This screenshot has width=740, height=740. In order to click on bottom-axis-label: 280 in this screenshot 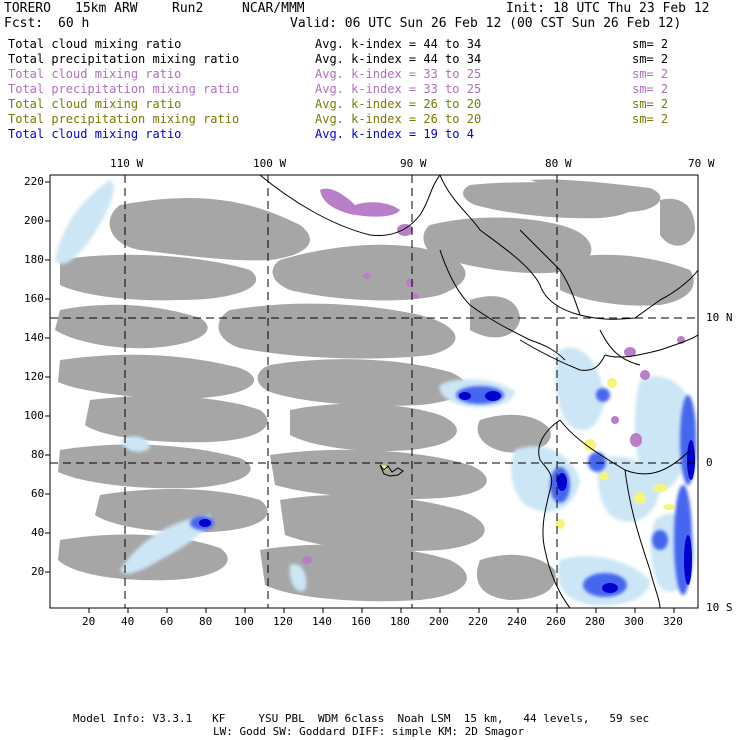, I will do `click(595, 621)`.